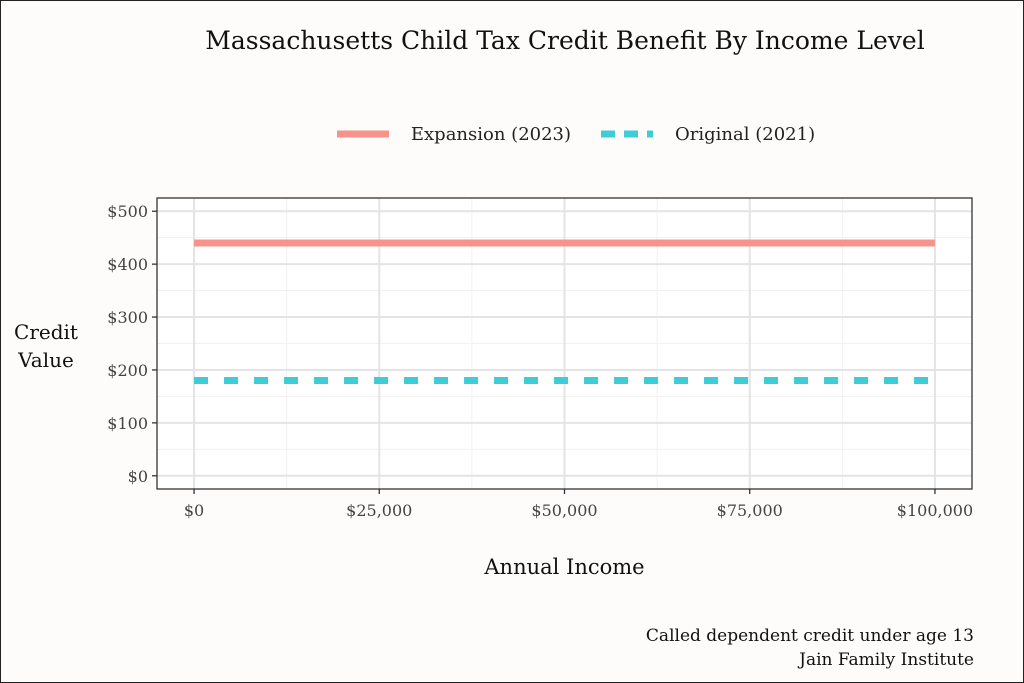  I want to click on x-tick-label: $50,000, so click(564, 510).